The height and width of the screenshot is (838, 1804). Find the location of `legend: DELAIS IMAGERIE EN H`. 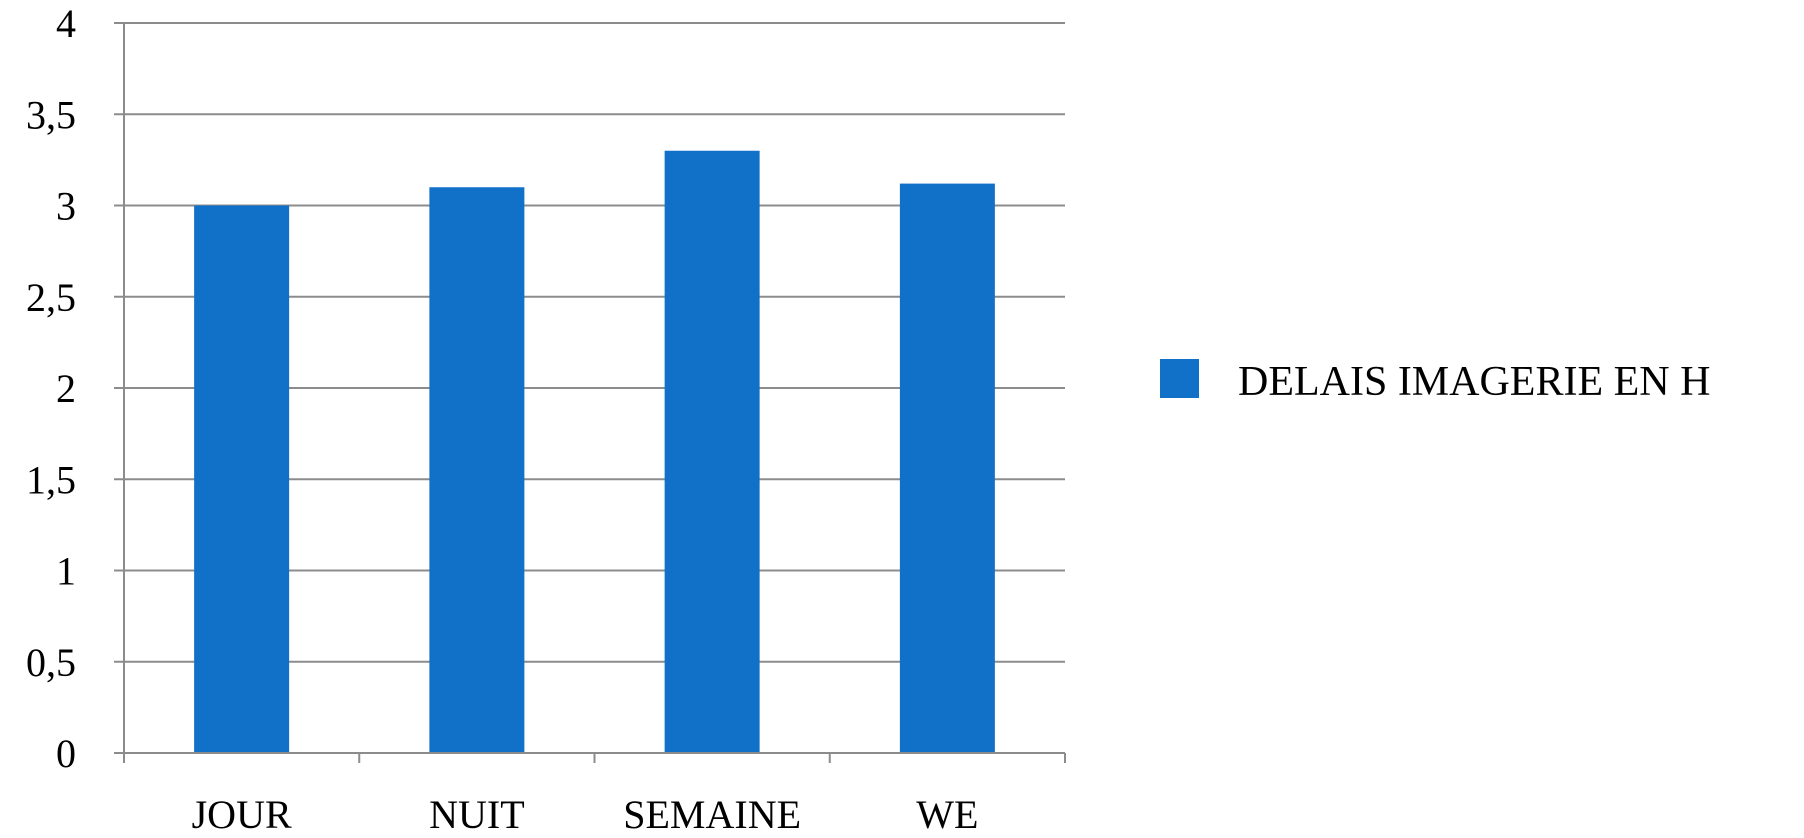

legend: DELAIS IMAGERIE EN H is located at coordinates (1435, 382).